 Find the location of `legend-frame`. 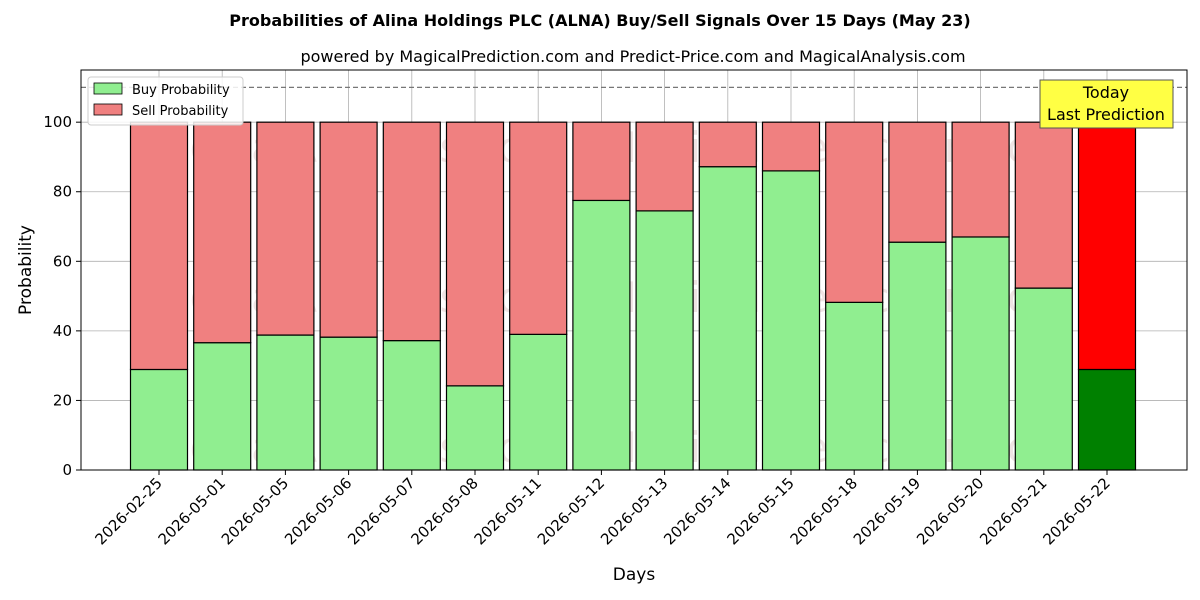

legend-frame is located at coordinates (165, 101).